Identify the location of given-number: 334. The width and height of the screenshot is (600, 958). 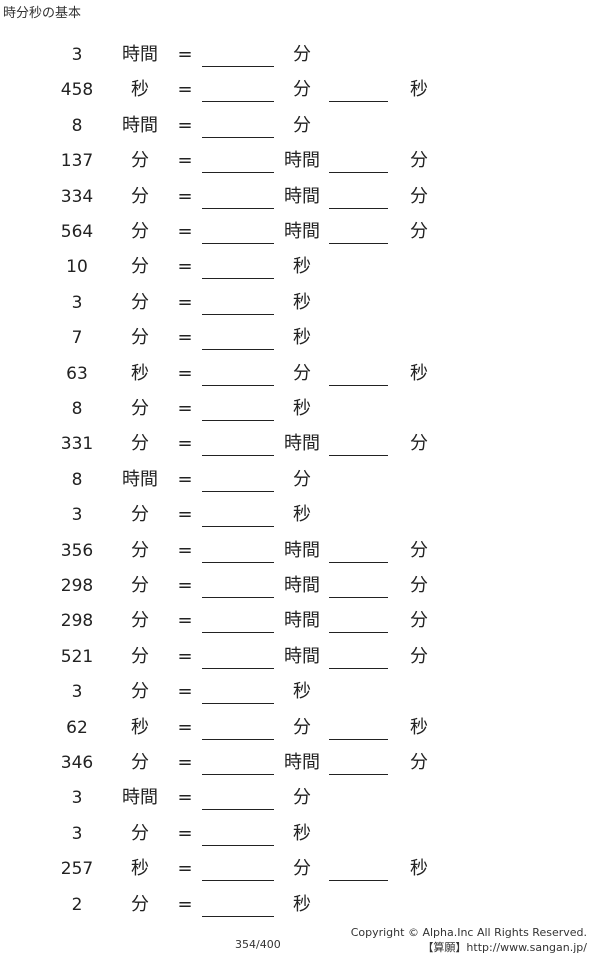
(77, 196).